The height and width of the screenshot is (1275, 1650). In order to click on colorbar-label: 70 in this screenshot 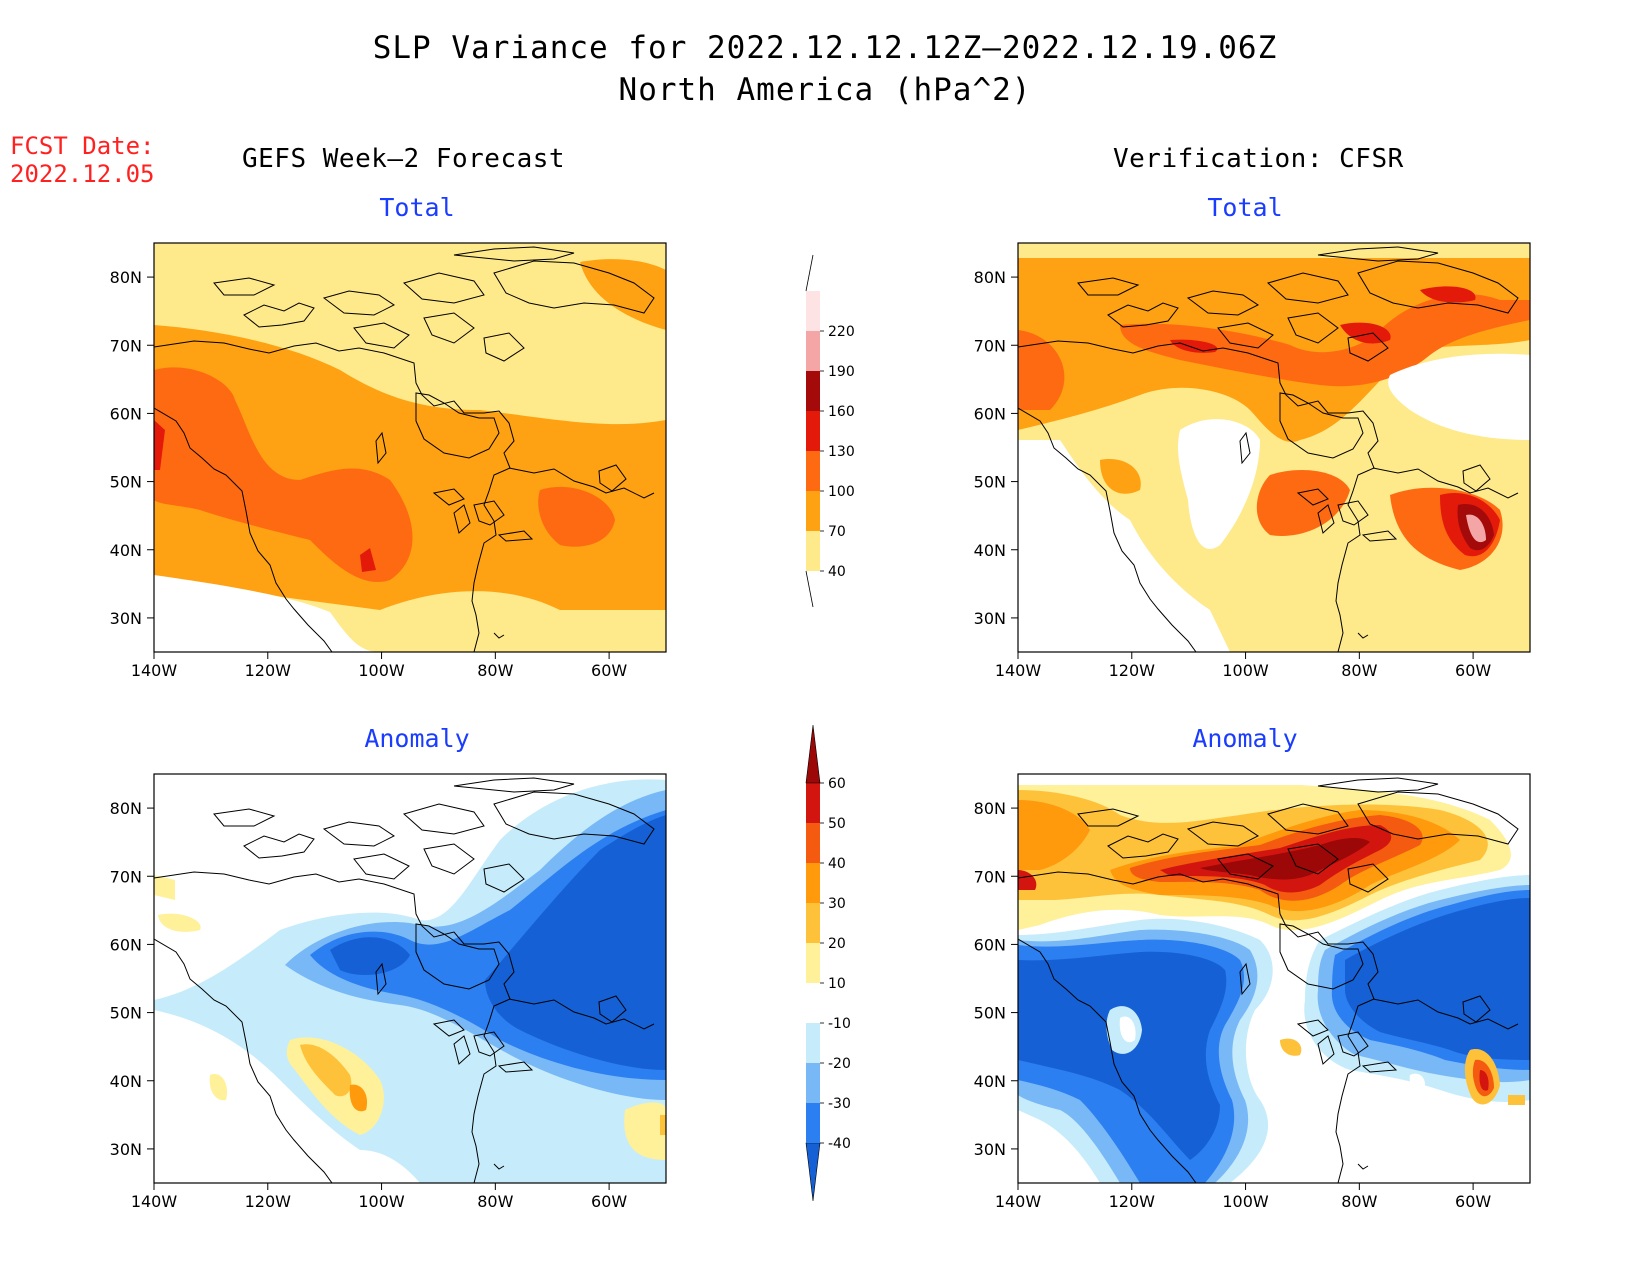, I will do `click(837, 532)`.